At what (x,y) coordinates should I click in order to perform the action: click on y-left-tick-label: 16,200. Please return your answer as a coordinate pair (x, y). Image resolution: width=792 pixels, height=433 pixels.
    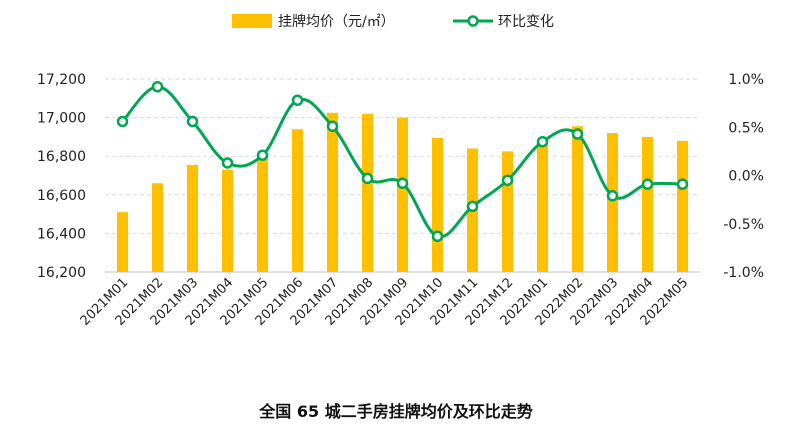
    Looking at the image, I should click on (61, 273).